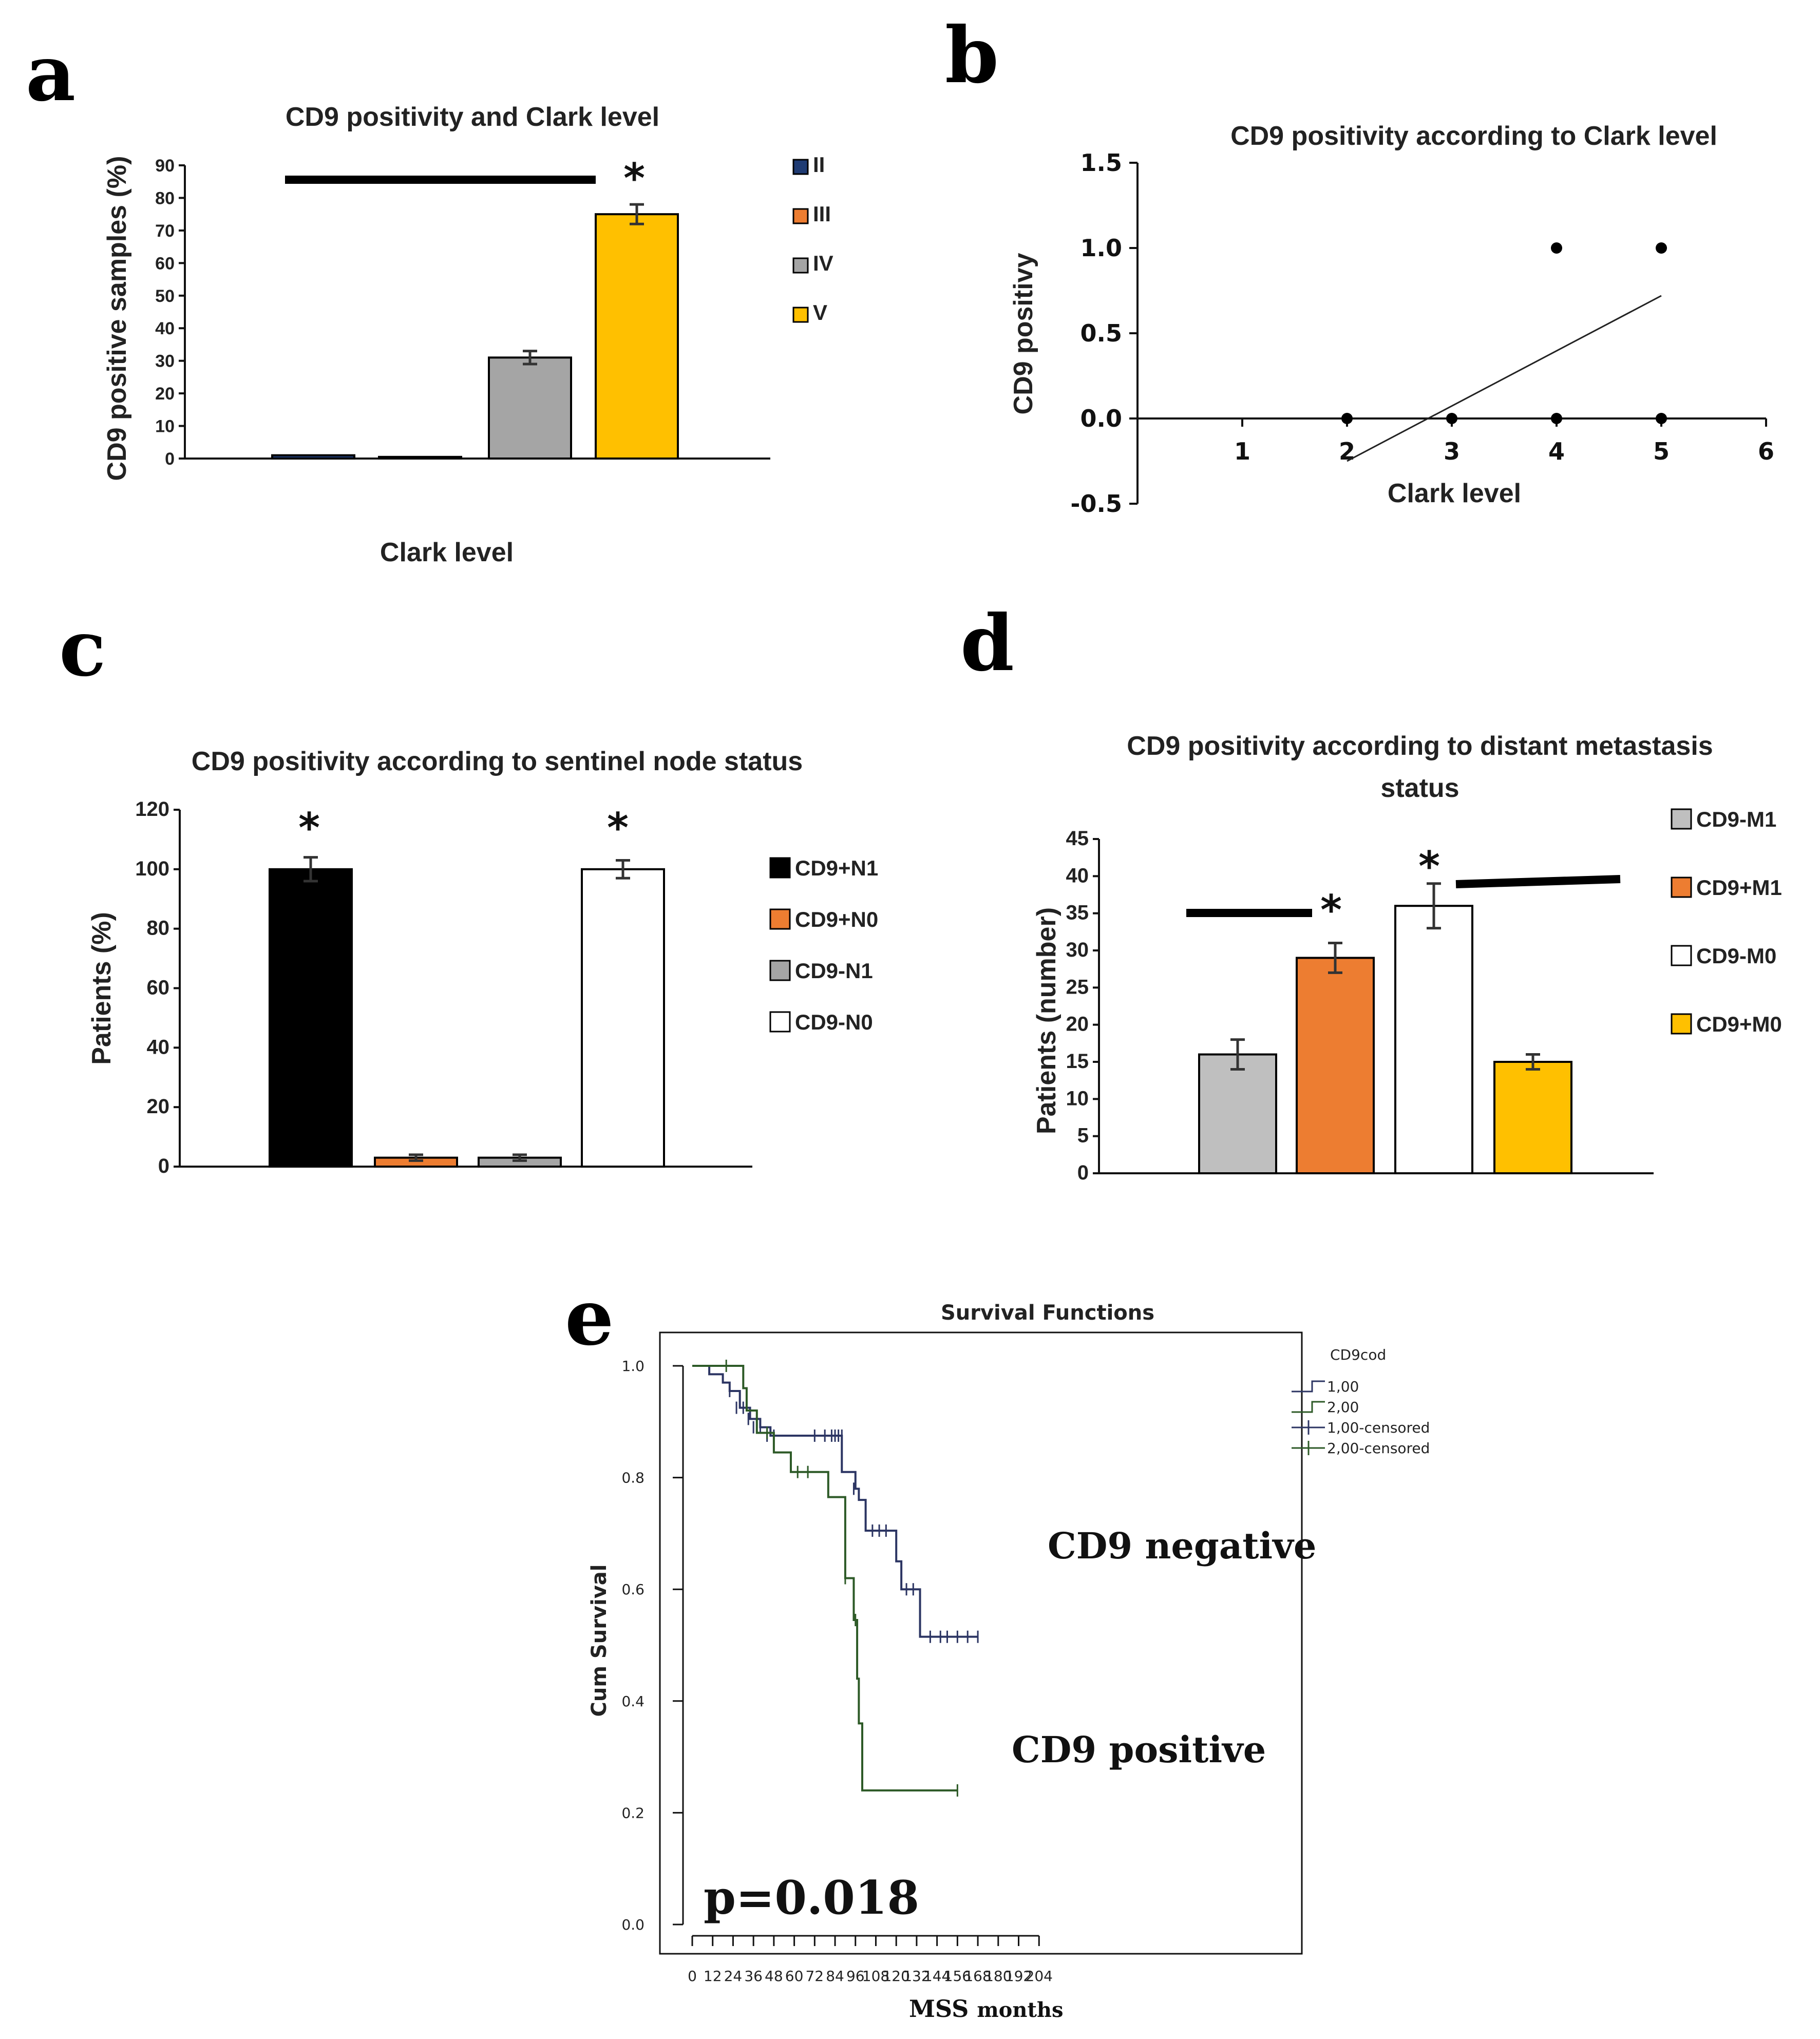  What do you see at coordinates (165, 394) in the screenshot?
I see `panel-a-ytick-label: 20` at bounding box center [165, 394].